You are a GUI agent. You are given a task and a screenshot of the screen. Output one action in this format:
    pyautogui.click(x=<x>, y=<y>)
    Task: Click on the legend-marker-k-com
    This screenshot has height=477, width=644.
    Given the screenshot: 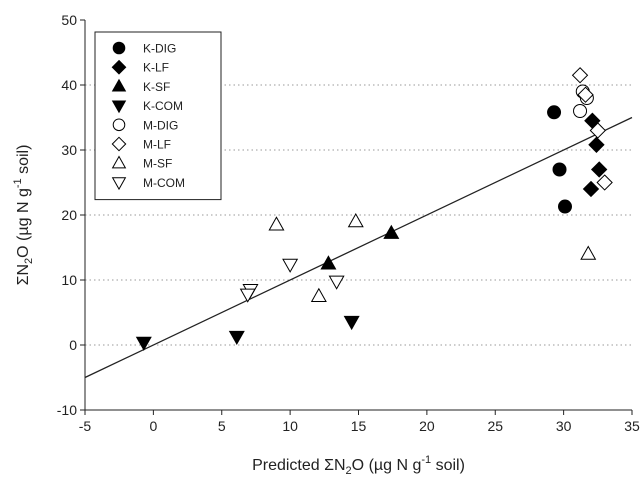 What is the action you would take?
    pyautogui.click(x=119, y=107)
    